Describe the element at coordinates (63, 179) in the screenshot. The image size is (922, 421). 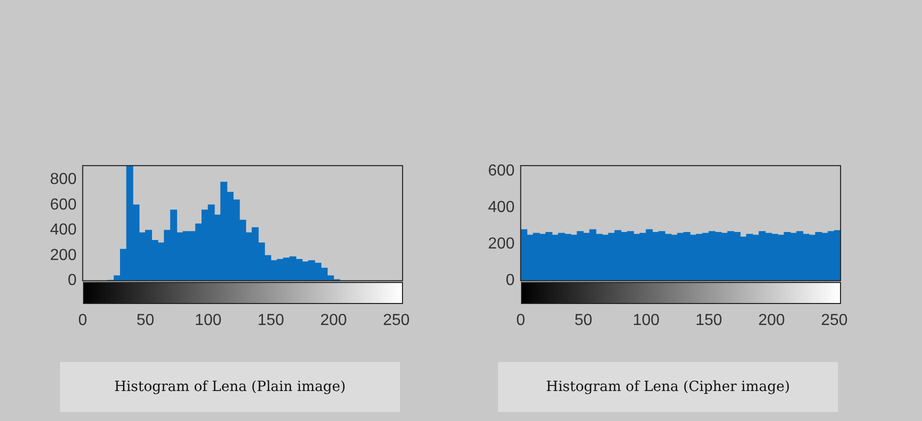
I see `y-tick-label: 800` at that location.